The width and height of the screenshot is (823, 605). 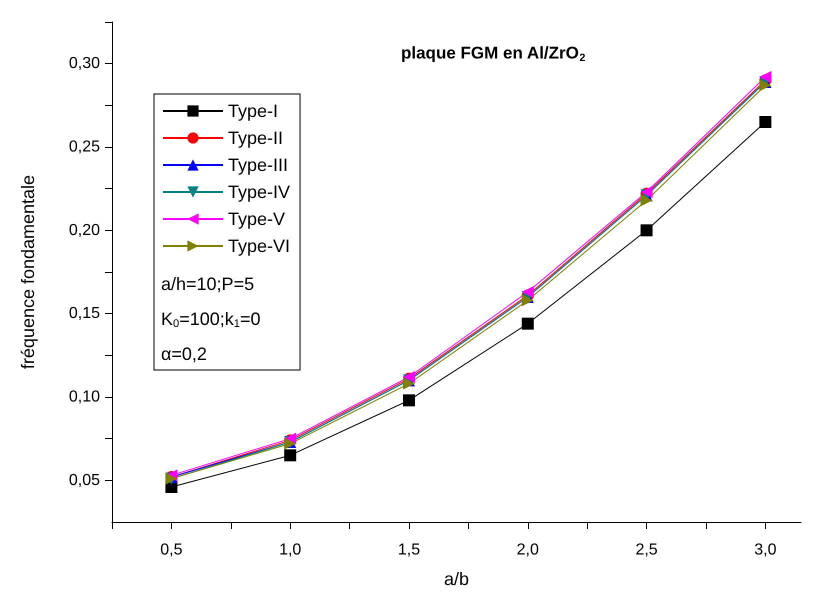 I want to click on x-tick-label: 2,5, so click(x=646, y=550).